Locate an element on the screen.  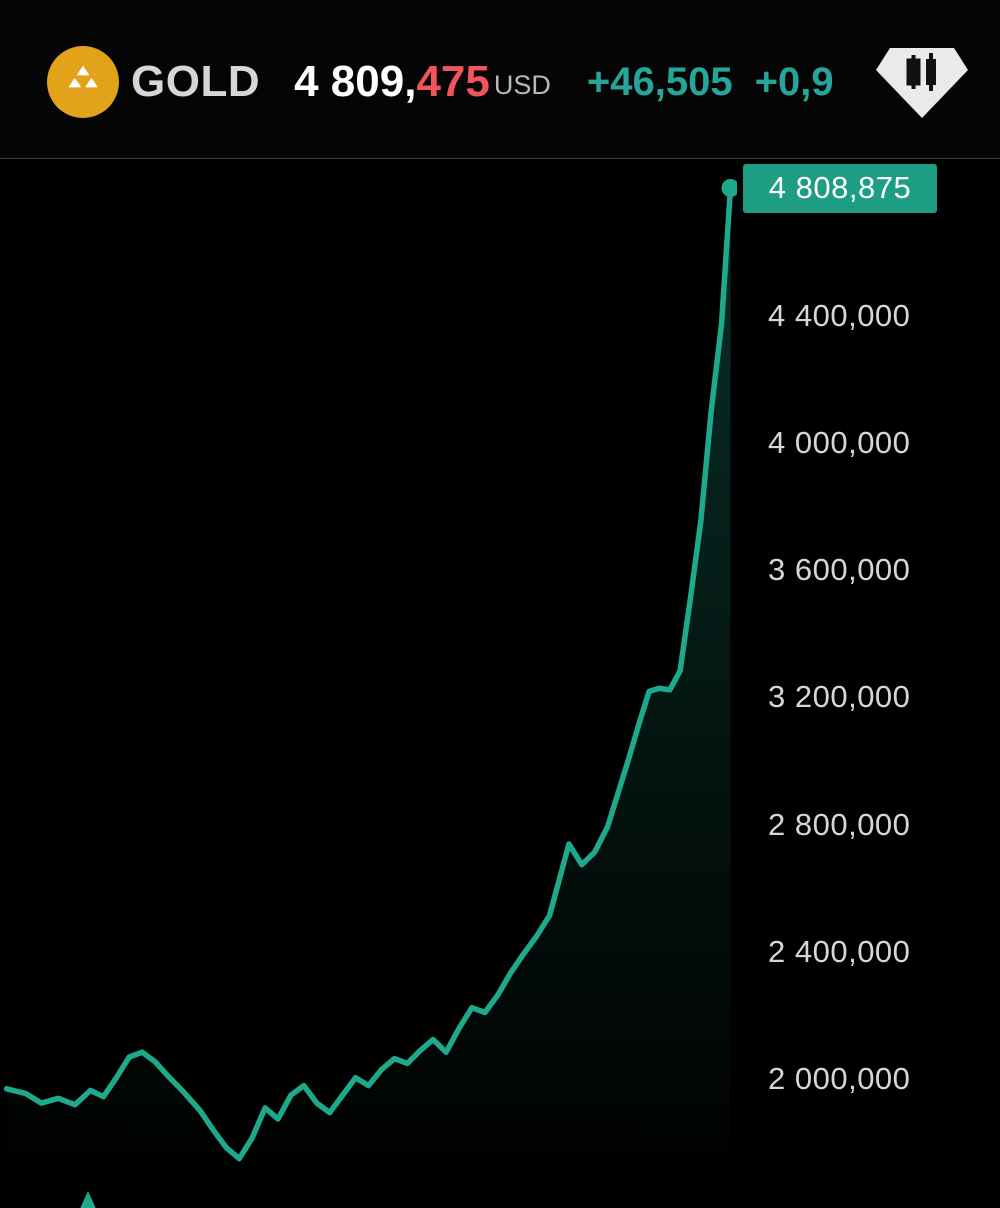
symbol-name: GOLD is located at coordinates (196, 81).